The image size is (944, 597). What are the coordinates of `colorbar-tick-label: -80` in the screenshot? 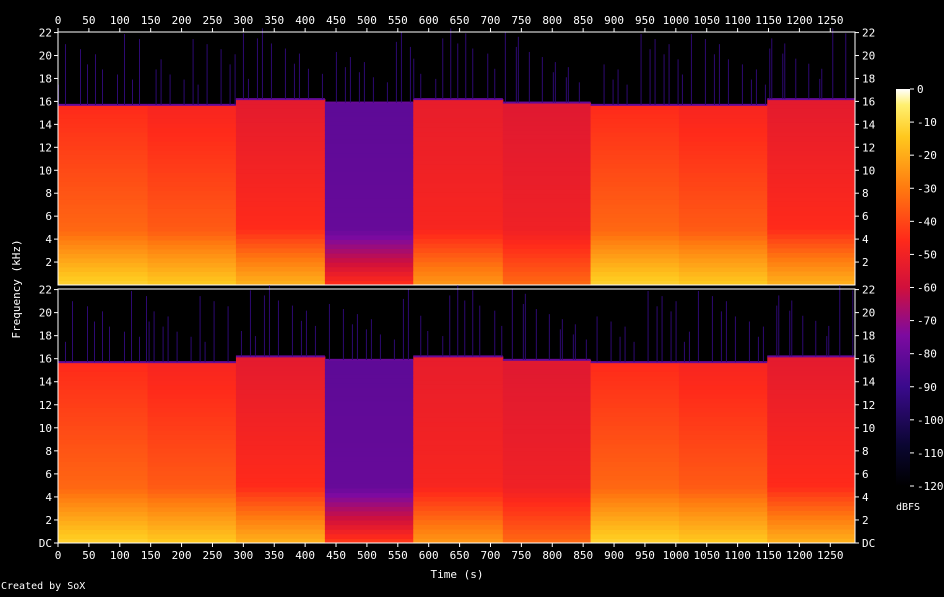 It's located at (927, 354).